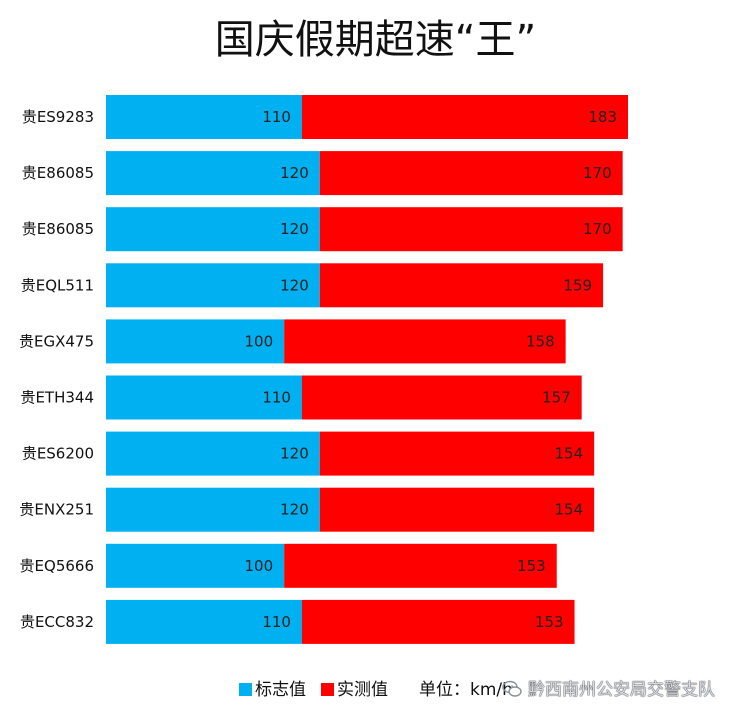 The width and height of the screenshot is (751, 721). Describe the element at coordinates (375, 40) in the screenshot. I see `chart-title: 国庆假期超速“王”` at that location.